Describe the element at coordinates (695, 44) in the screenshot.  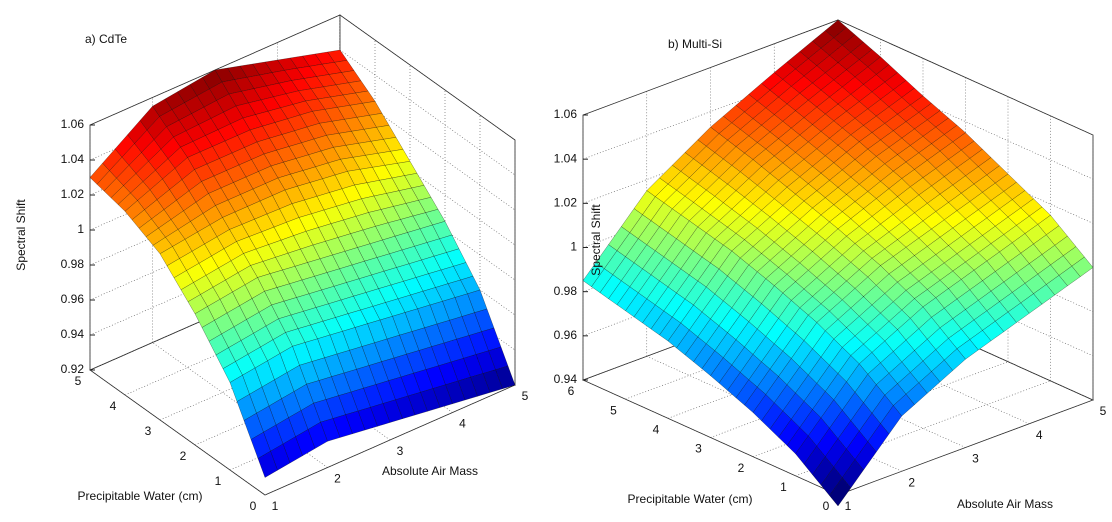
I see `chart-title: b) Multi-Si` at that location.